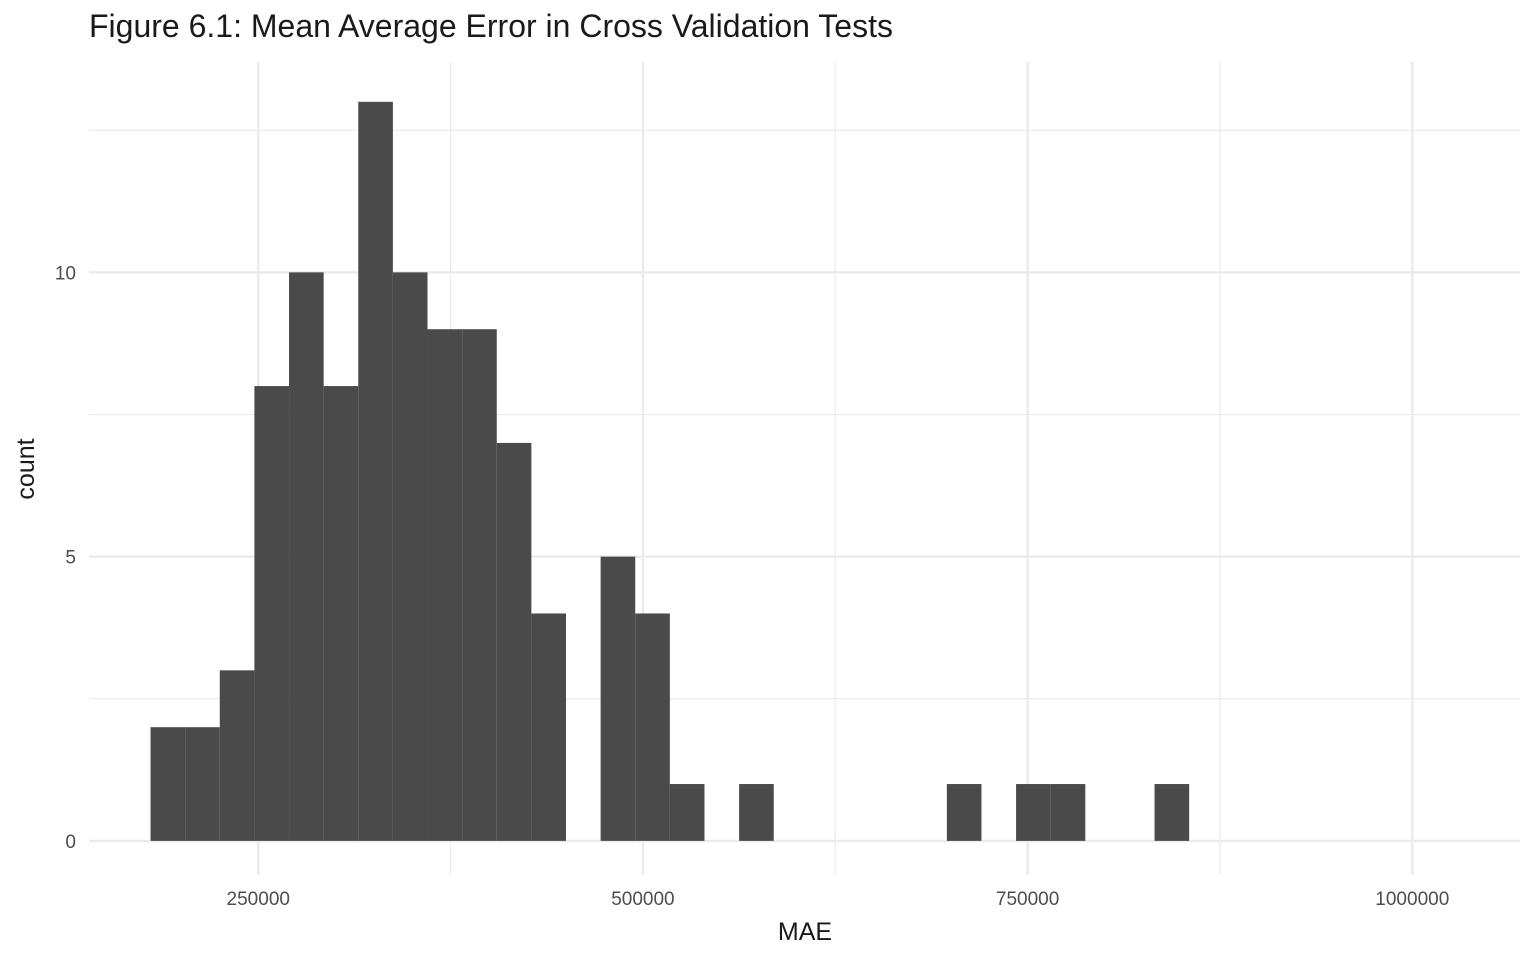 Image resolution: width=1536 pixels, height=960 pixels. Describe the element at coordinates (642, 899) in the screenshot. I see `x-tick-label: 500000` at that location.